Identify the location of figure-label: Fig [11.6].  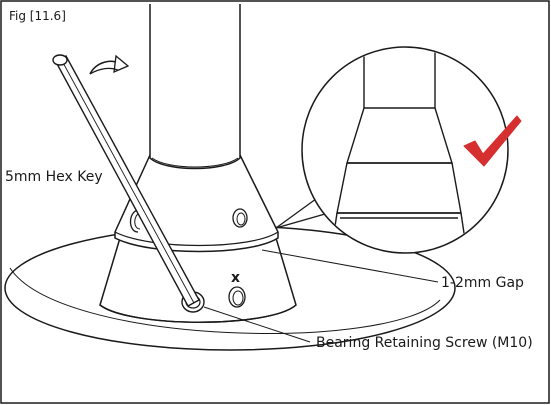
(37, 16).